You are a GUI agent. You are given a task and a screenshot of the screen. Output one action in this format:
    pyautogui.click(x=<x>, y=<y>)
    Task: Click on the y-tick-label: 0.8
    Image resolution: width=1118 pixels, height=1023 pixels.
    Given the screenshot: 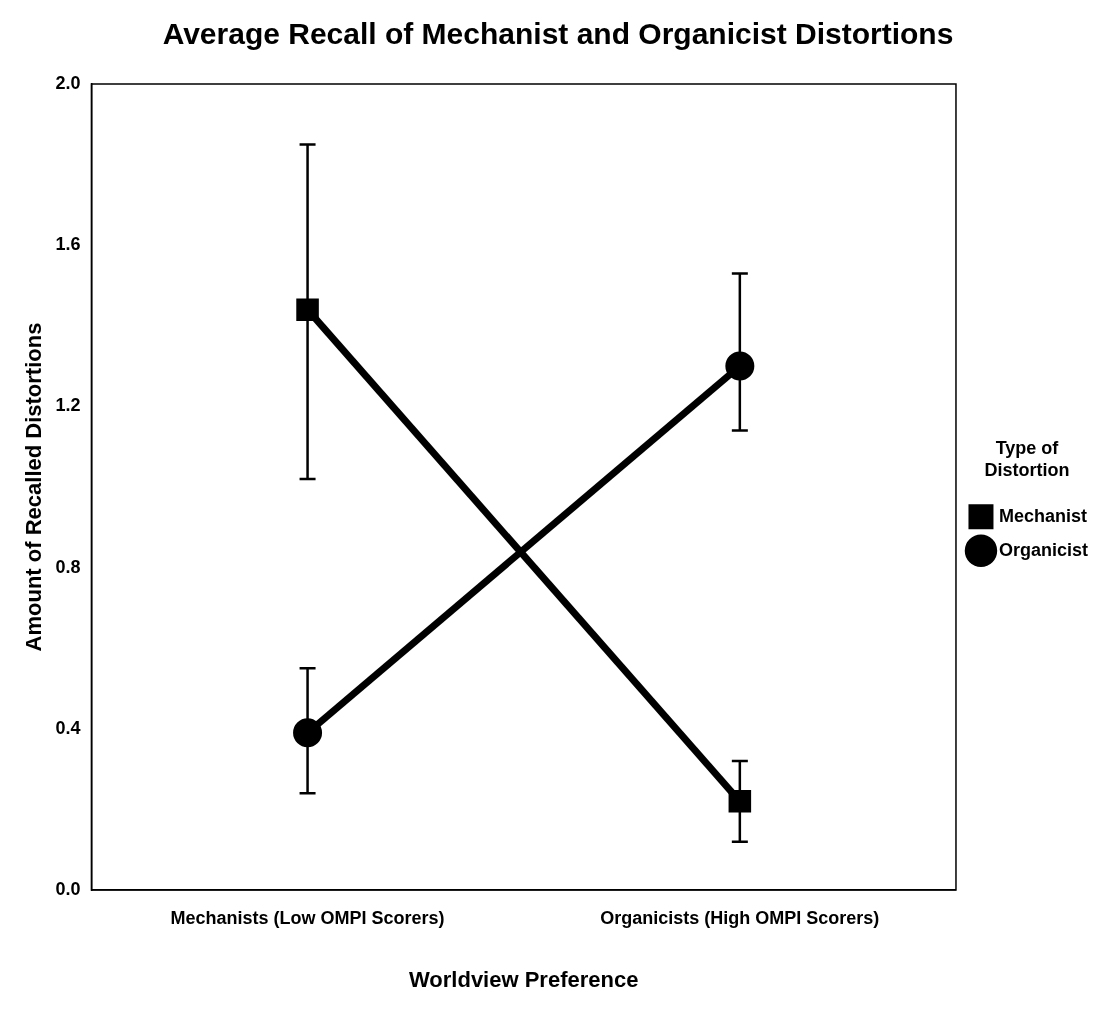 What is the action you would take?
    pyautogui.click(x=68, y=566)
    